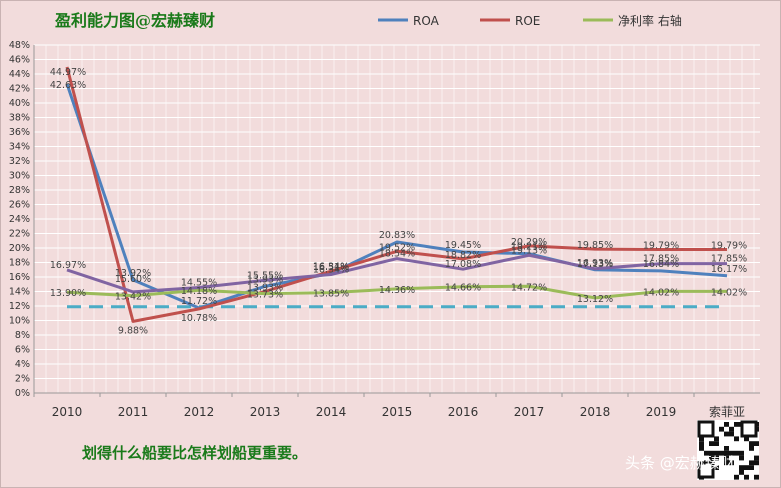 Image resolution: width=781 pixels, height=488 pixels. What do you see at coordinates (650, 20) in the screenshot?
I see `legend-label: 净利率 右轴` at bounding box center [650, 20].